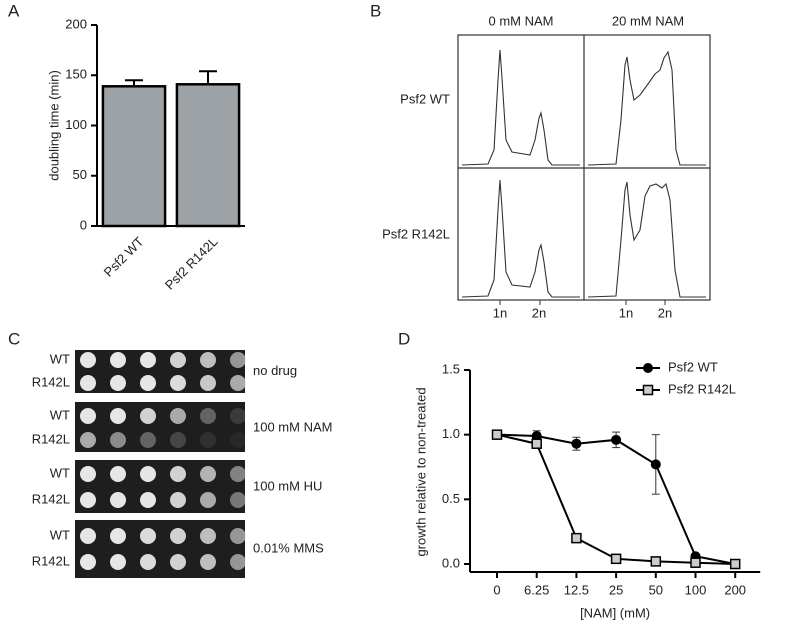  I want to click on condition-label: no drug, so click(275, 370).